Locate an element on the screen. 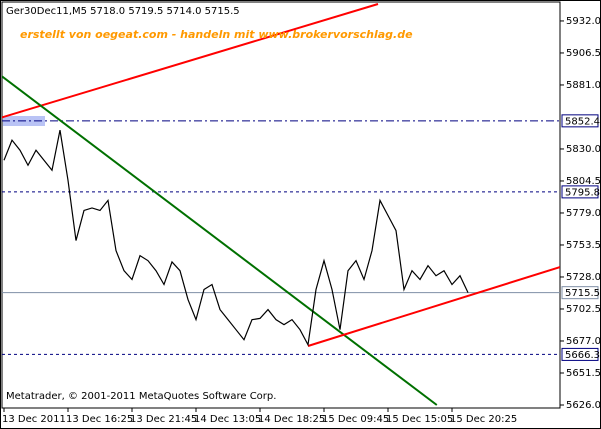 Image resolution: width=601 pixels, height=429 pixels. y-tick-label: 5906.5 is located at coordinates (583, 53).